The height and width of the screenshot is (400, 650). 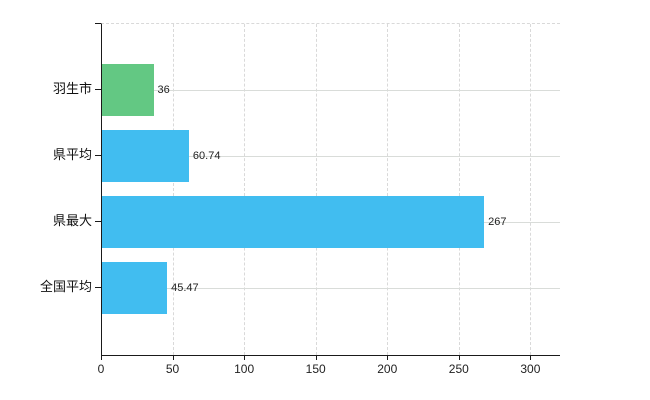 What do you see at coordinates (163, 89) in the screenshot?
I see `bar-value-label: 36` at bounding box center [163, 89].